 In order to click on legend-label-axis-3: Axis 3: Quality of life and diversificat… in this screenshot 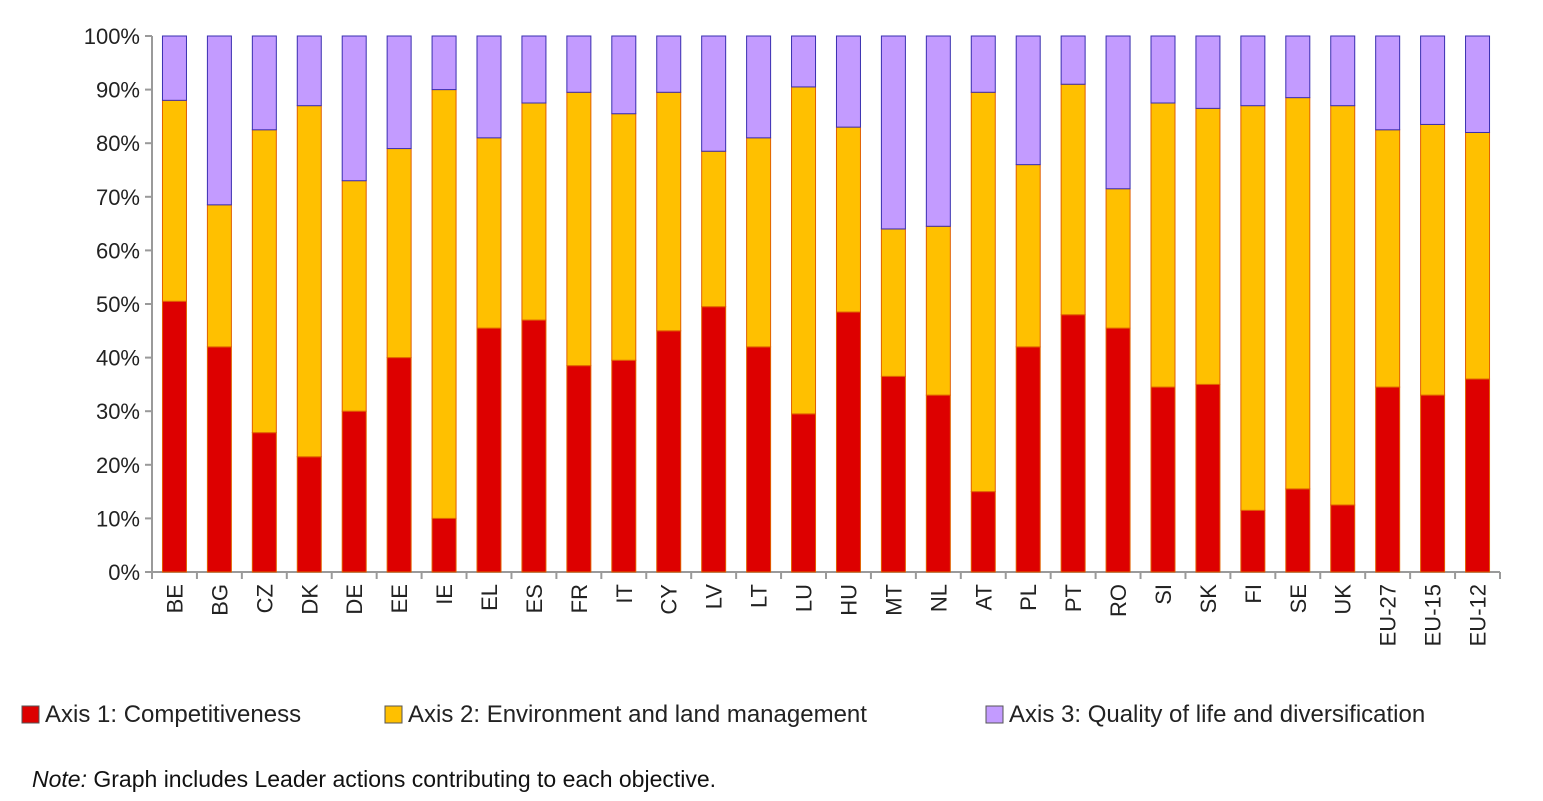, I will do `click(1217, 714)`.